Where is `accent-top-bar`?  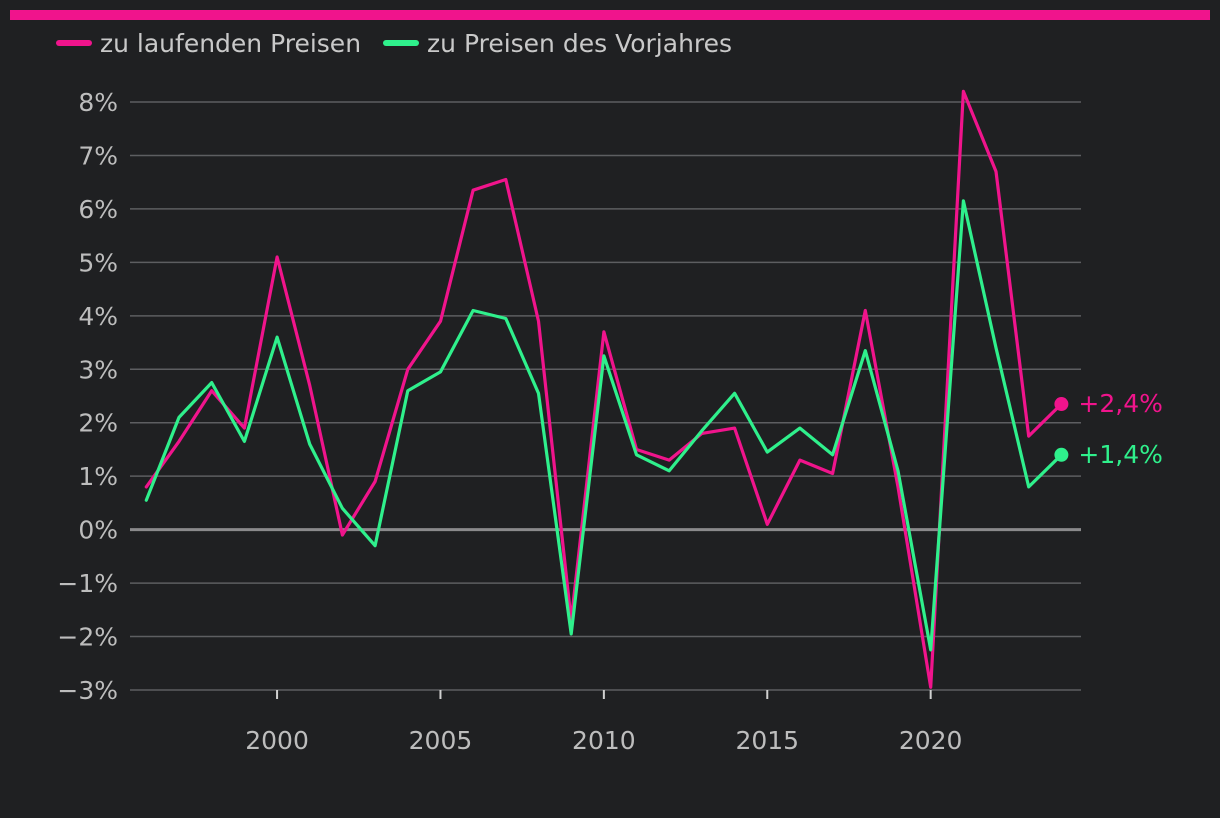 accent-top-bar is located at coordinates (610, 15).